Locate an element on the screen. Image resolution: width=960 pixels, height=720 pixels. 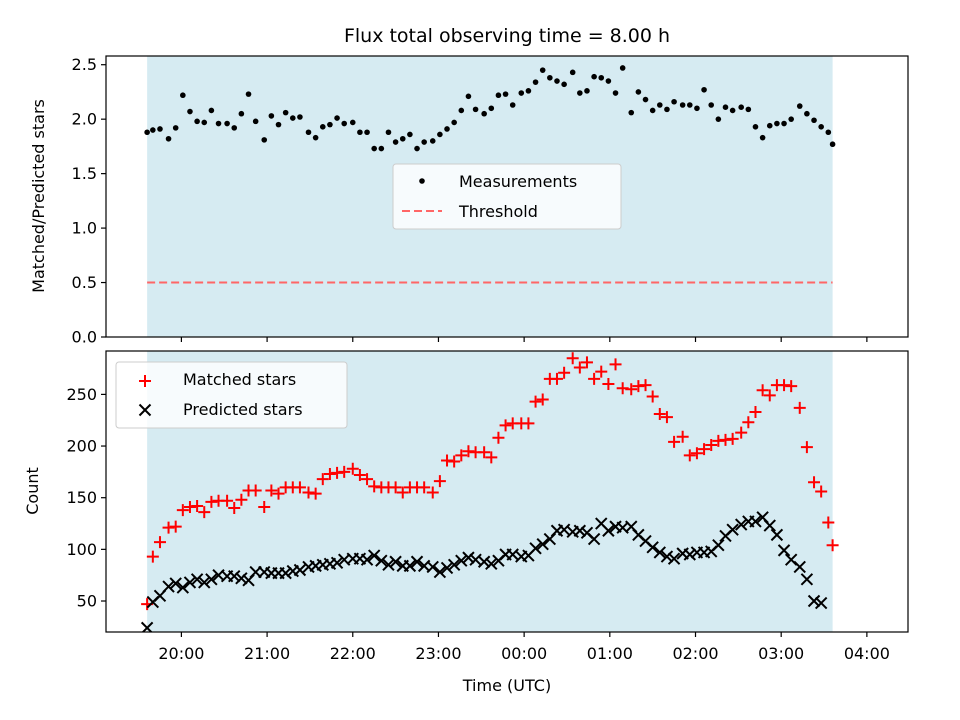
chart-title: Flux total observing time = 8.00 h is located at coordinates (507, 36).